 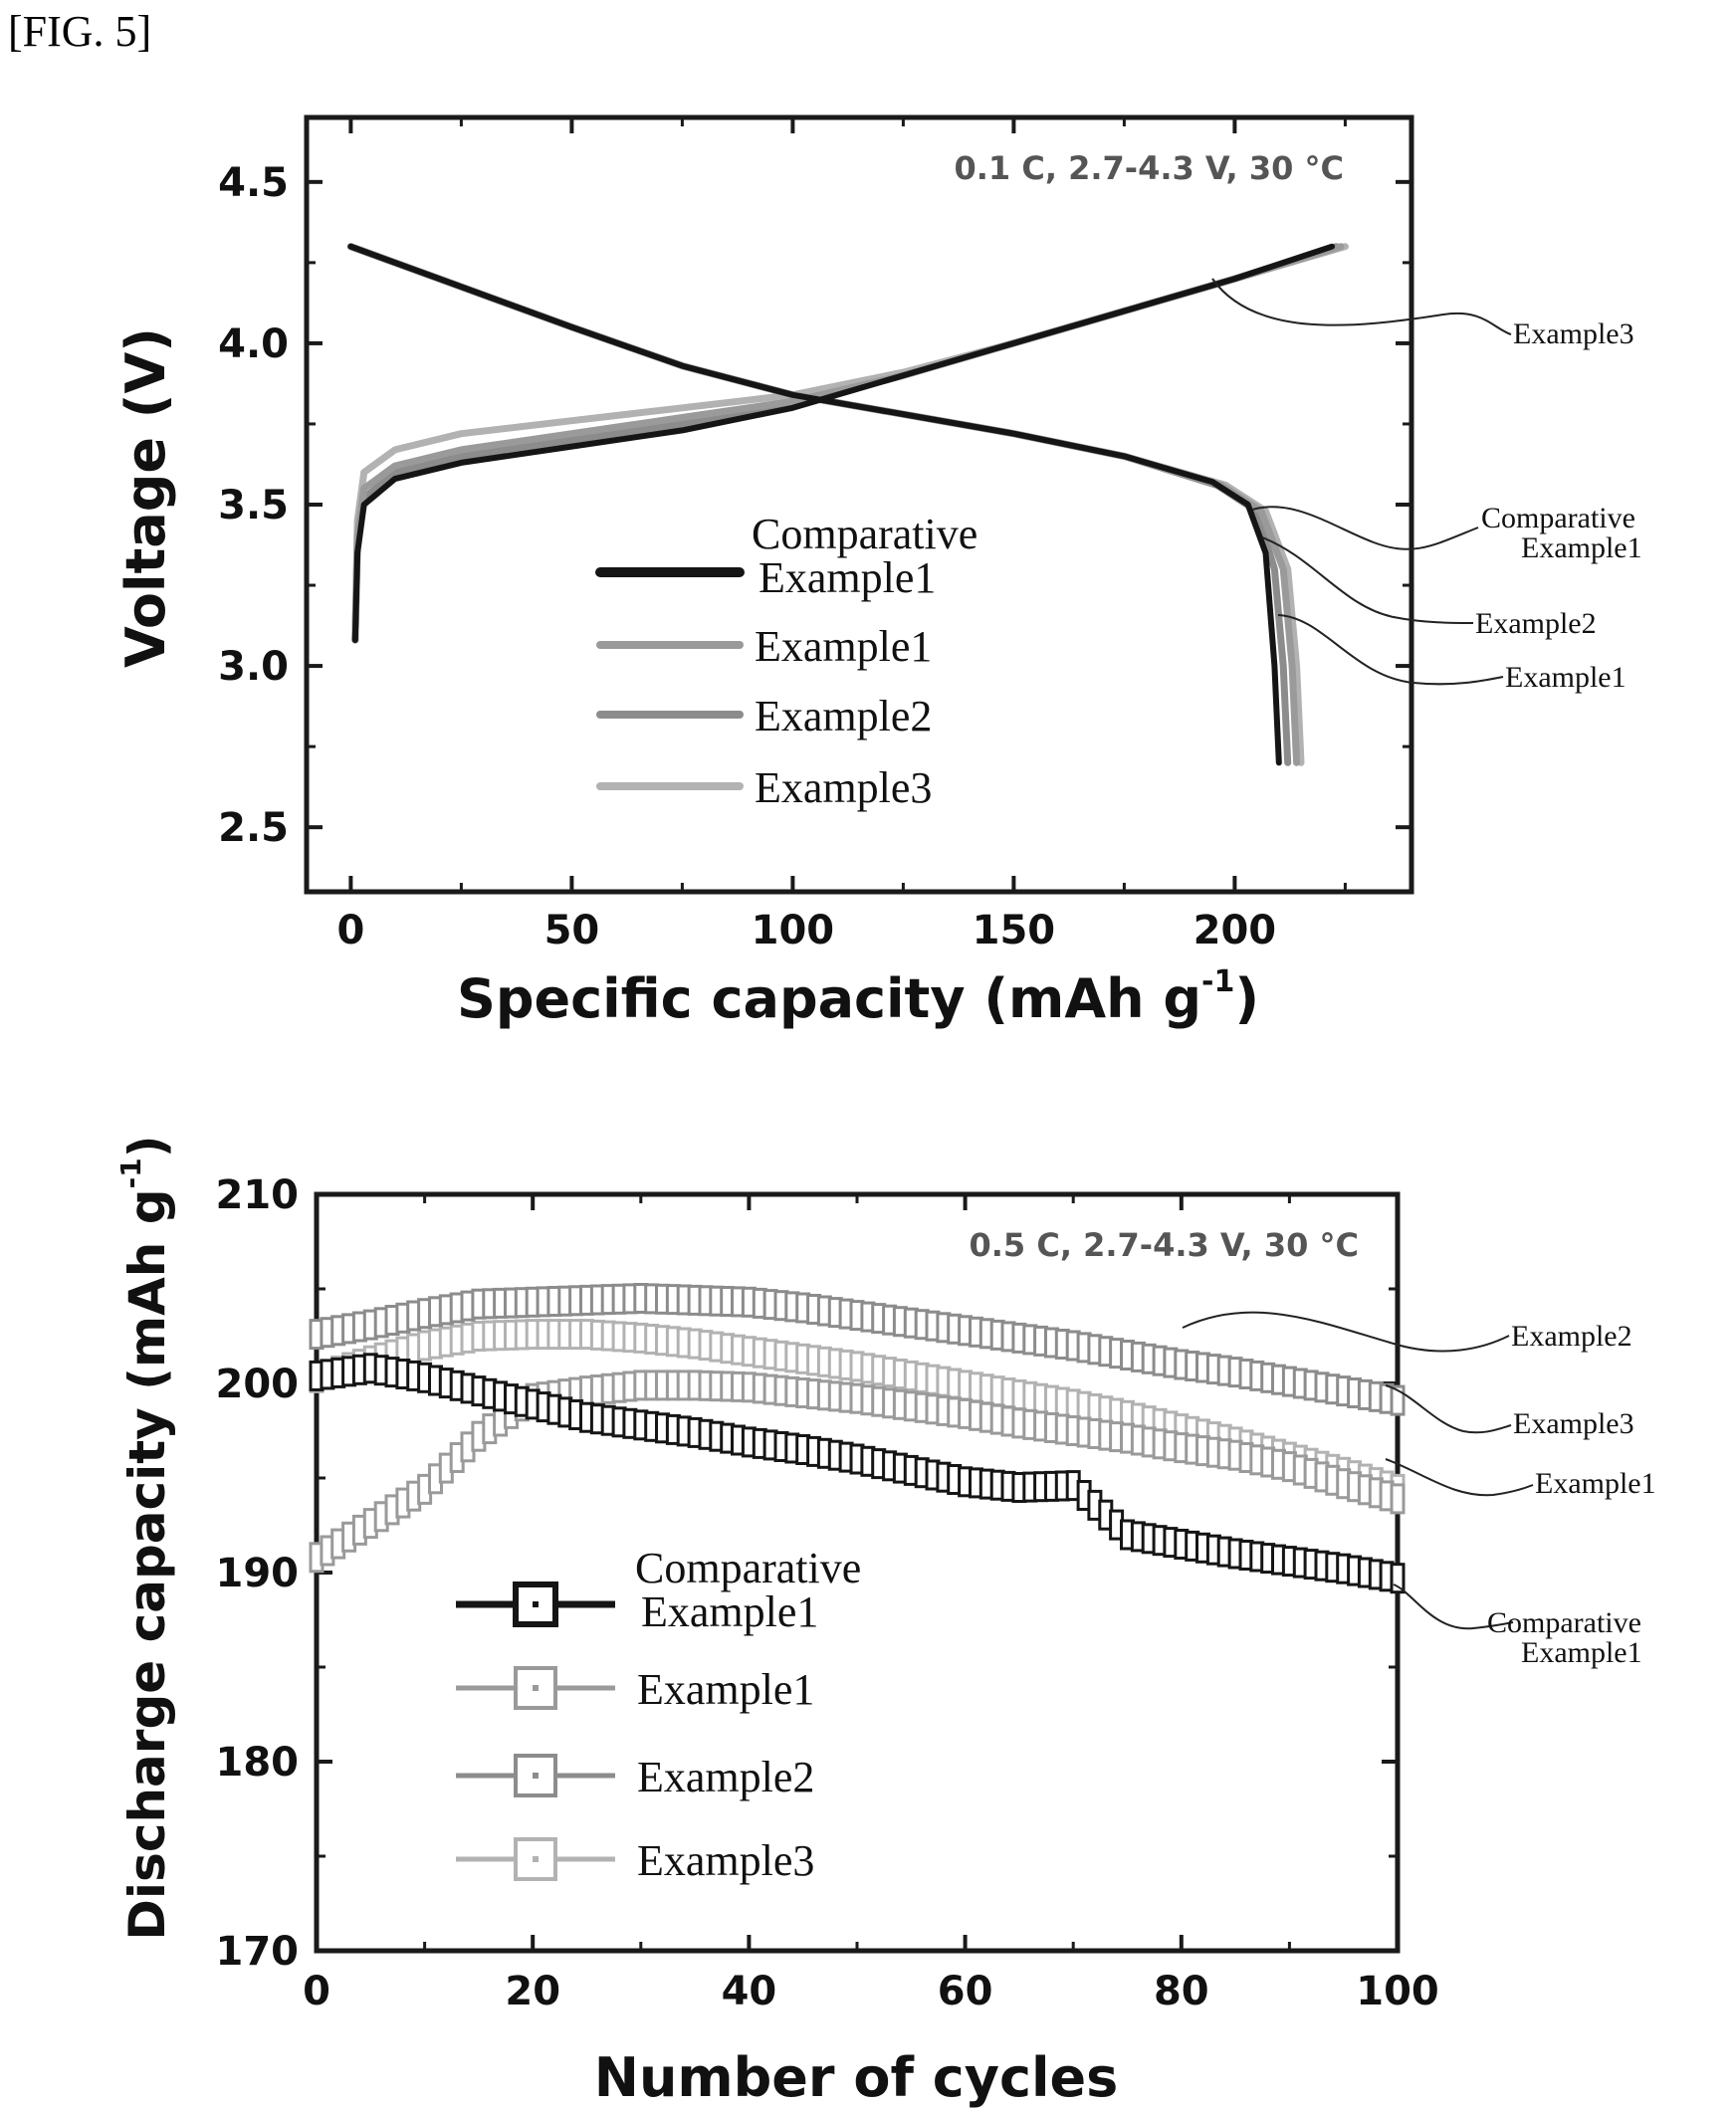 I want to click on chart1-series, so click(x=848, y=504).